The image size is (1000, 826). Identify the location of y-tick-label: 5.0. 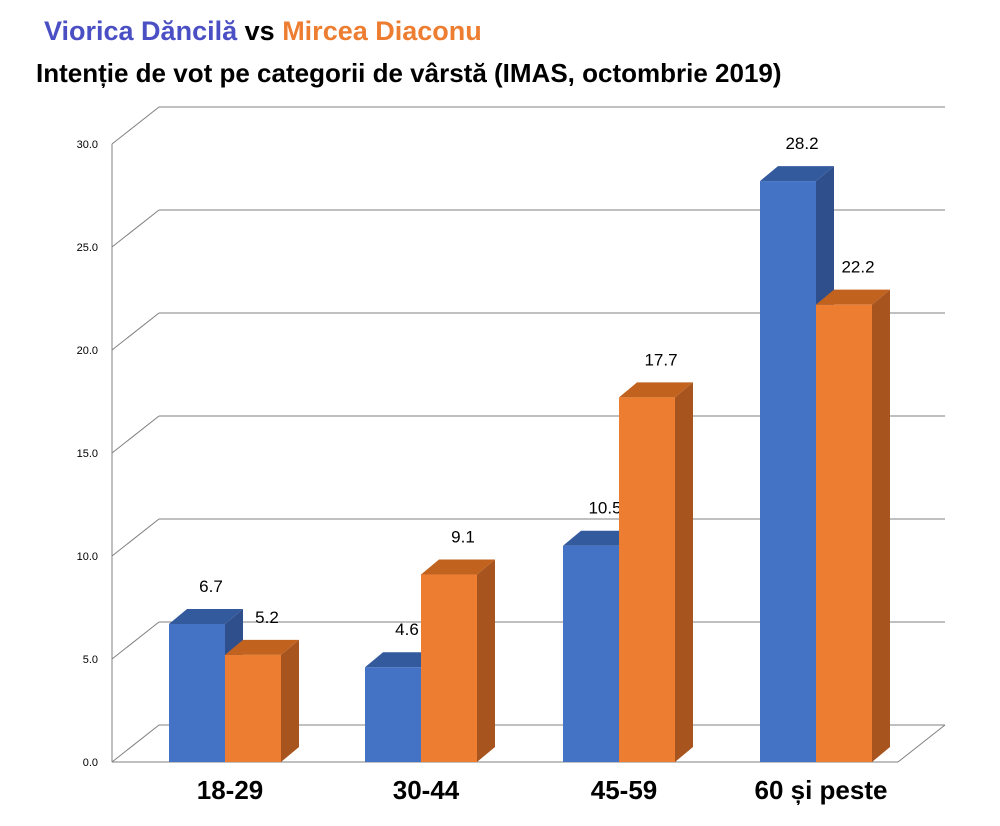
(90, 660).